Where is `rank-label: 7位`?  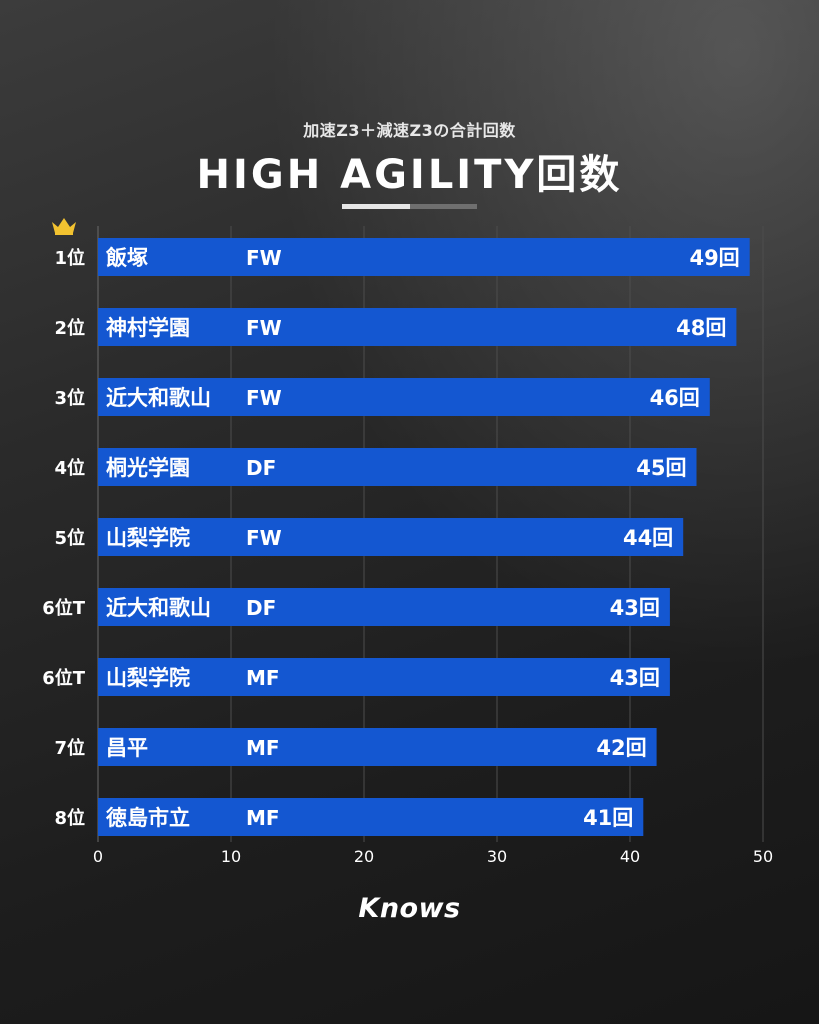
rank-label: 7位 is located at coordinates (69, 748).